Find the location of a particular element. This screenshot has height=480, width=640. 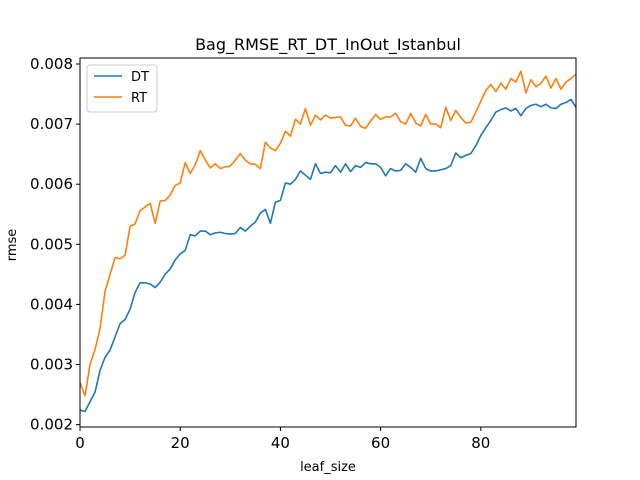

x-tick-label: 80 is located at coordinates (480, 443).